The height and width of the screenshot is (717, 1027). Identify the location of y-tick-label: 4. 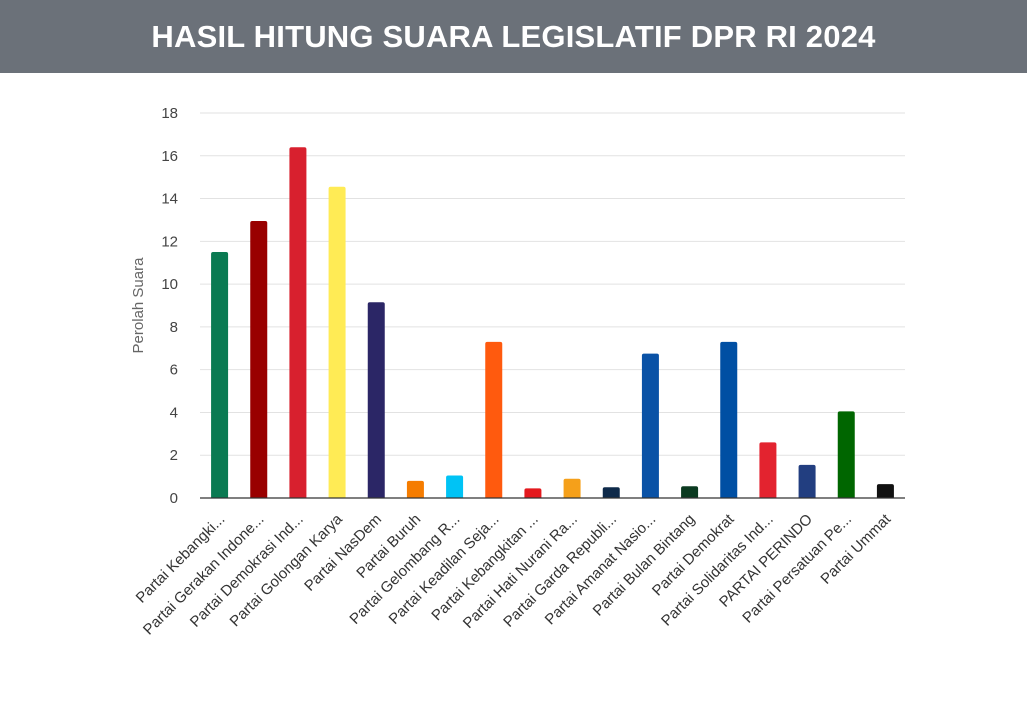
(174, 412).